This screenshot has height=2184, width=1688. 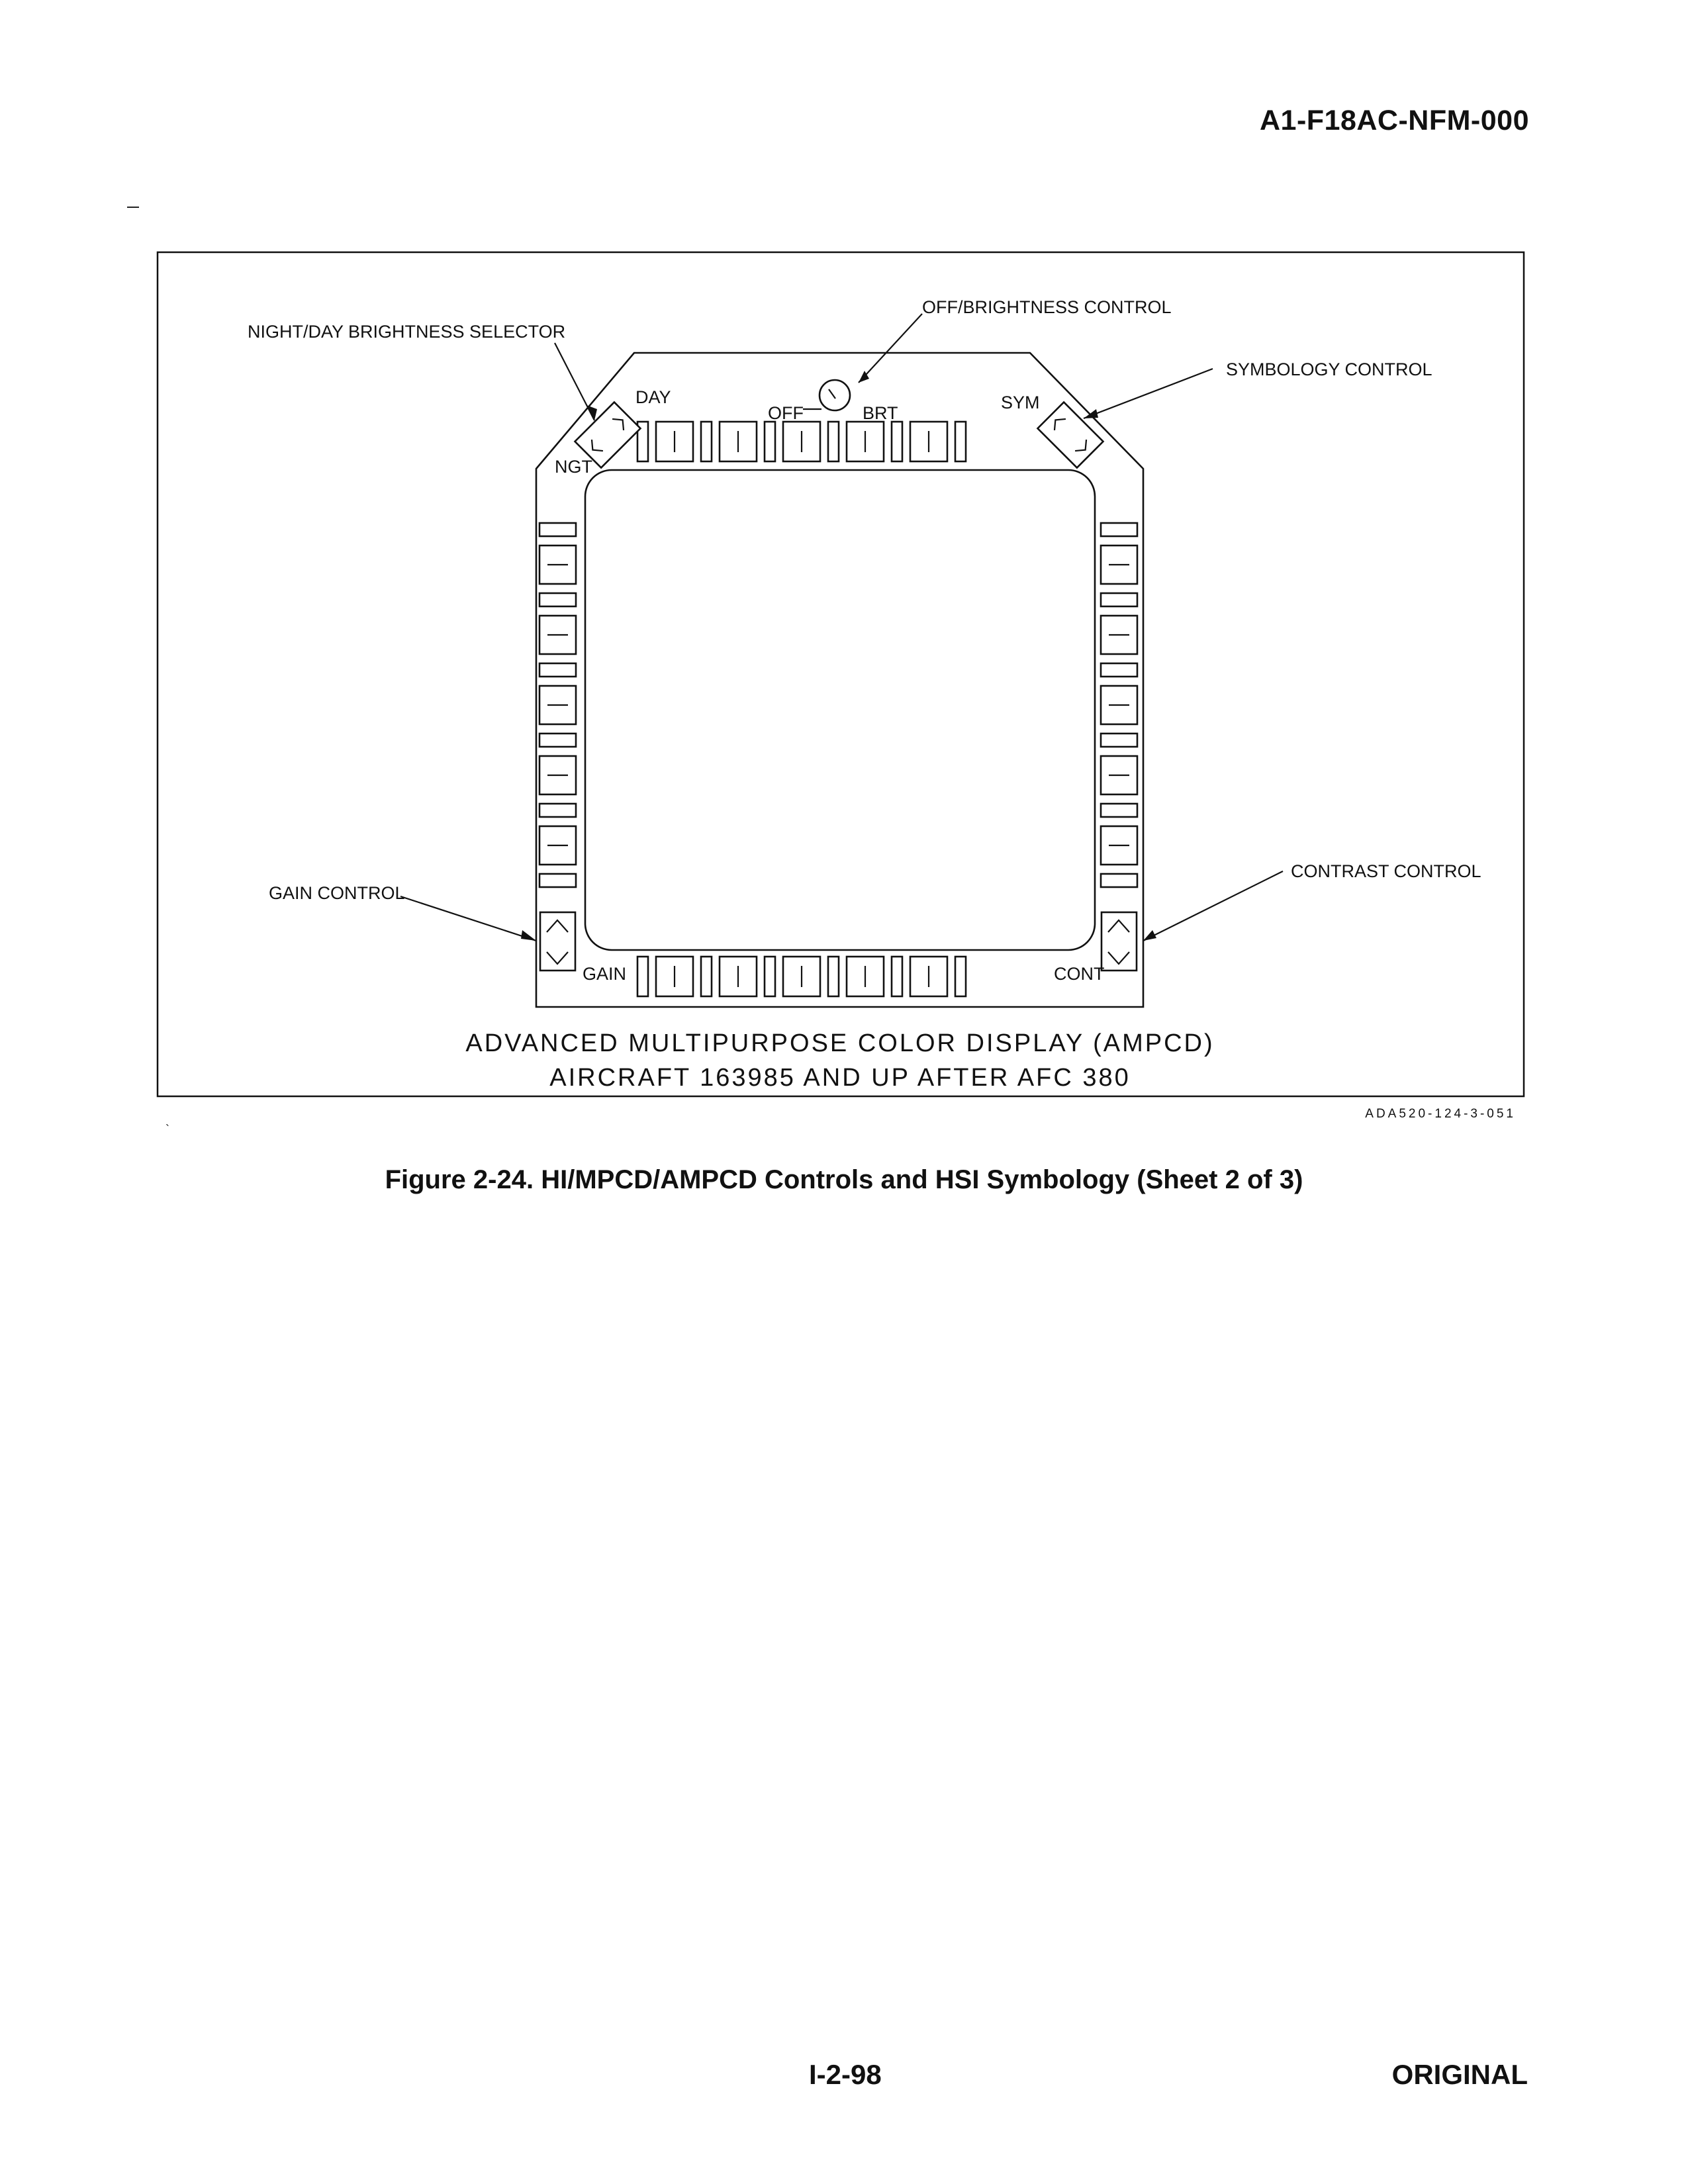 What do you see at coordinates (604, 974) in the screenshot?
I see `label-gain: GAIN` at bounding box center [604, 974].